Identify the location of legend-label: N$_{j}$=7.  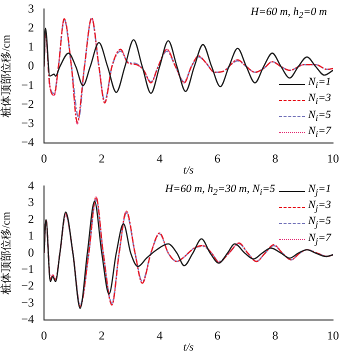
(319, 240).